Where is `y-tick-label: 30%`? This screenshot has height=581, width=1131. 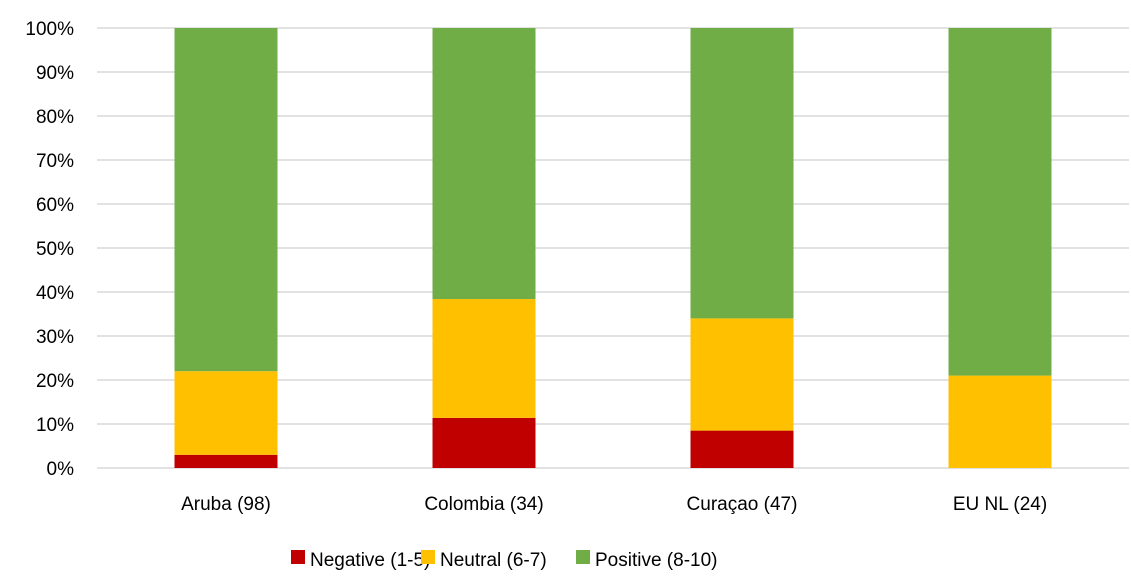 y-tick-label: 30% is located at coordinates (55, 337).